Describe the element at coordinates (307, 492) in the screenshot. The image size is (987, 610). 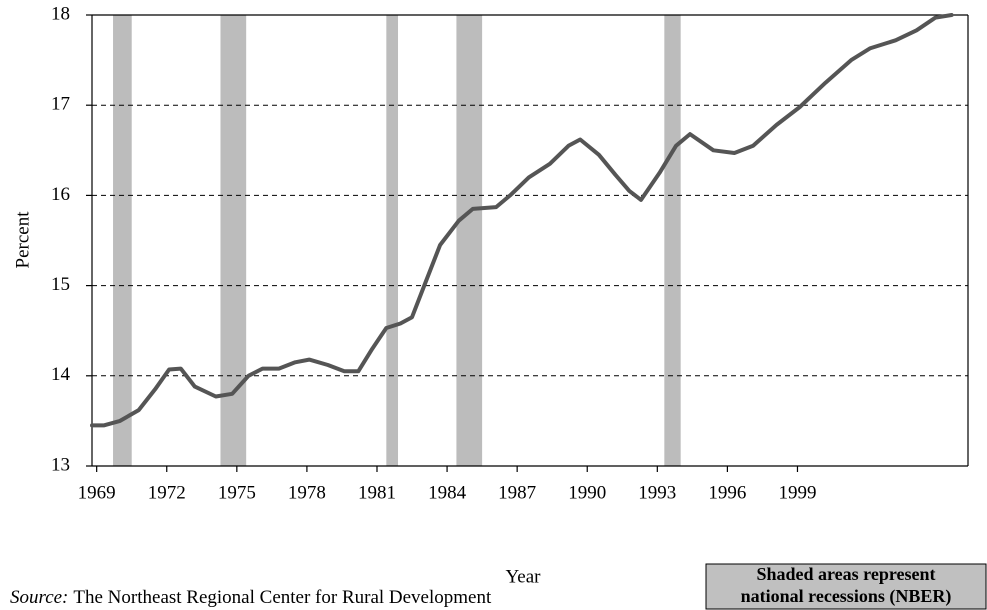
I see `x-tick-label: 1978` at that location.